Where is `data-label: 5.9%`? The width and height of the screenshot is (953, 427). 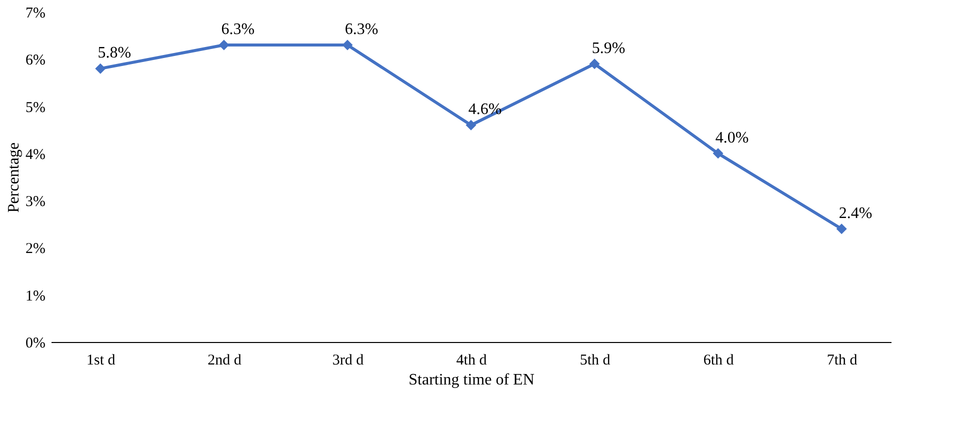 data-label: 5.9% is located at coordinates (609, 48).